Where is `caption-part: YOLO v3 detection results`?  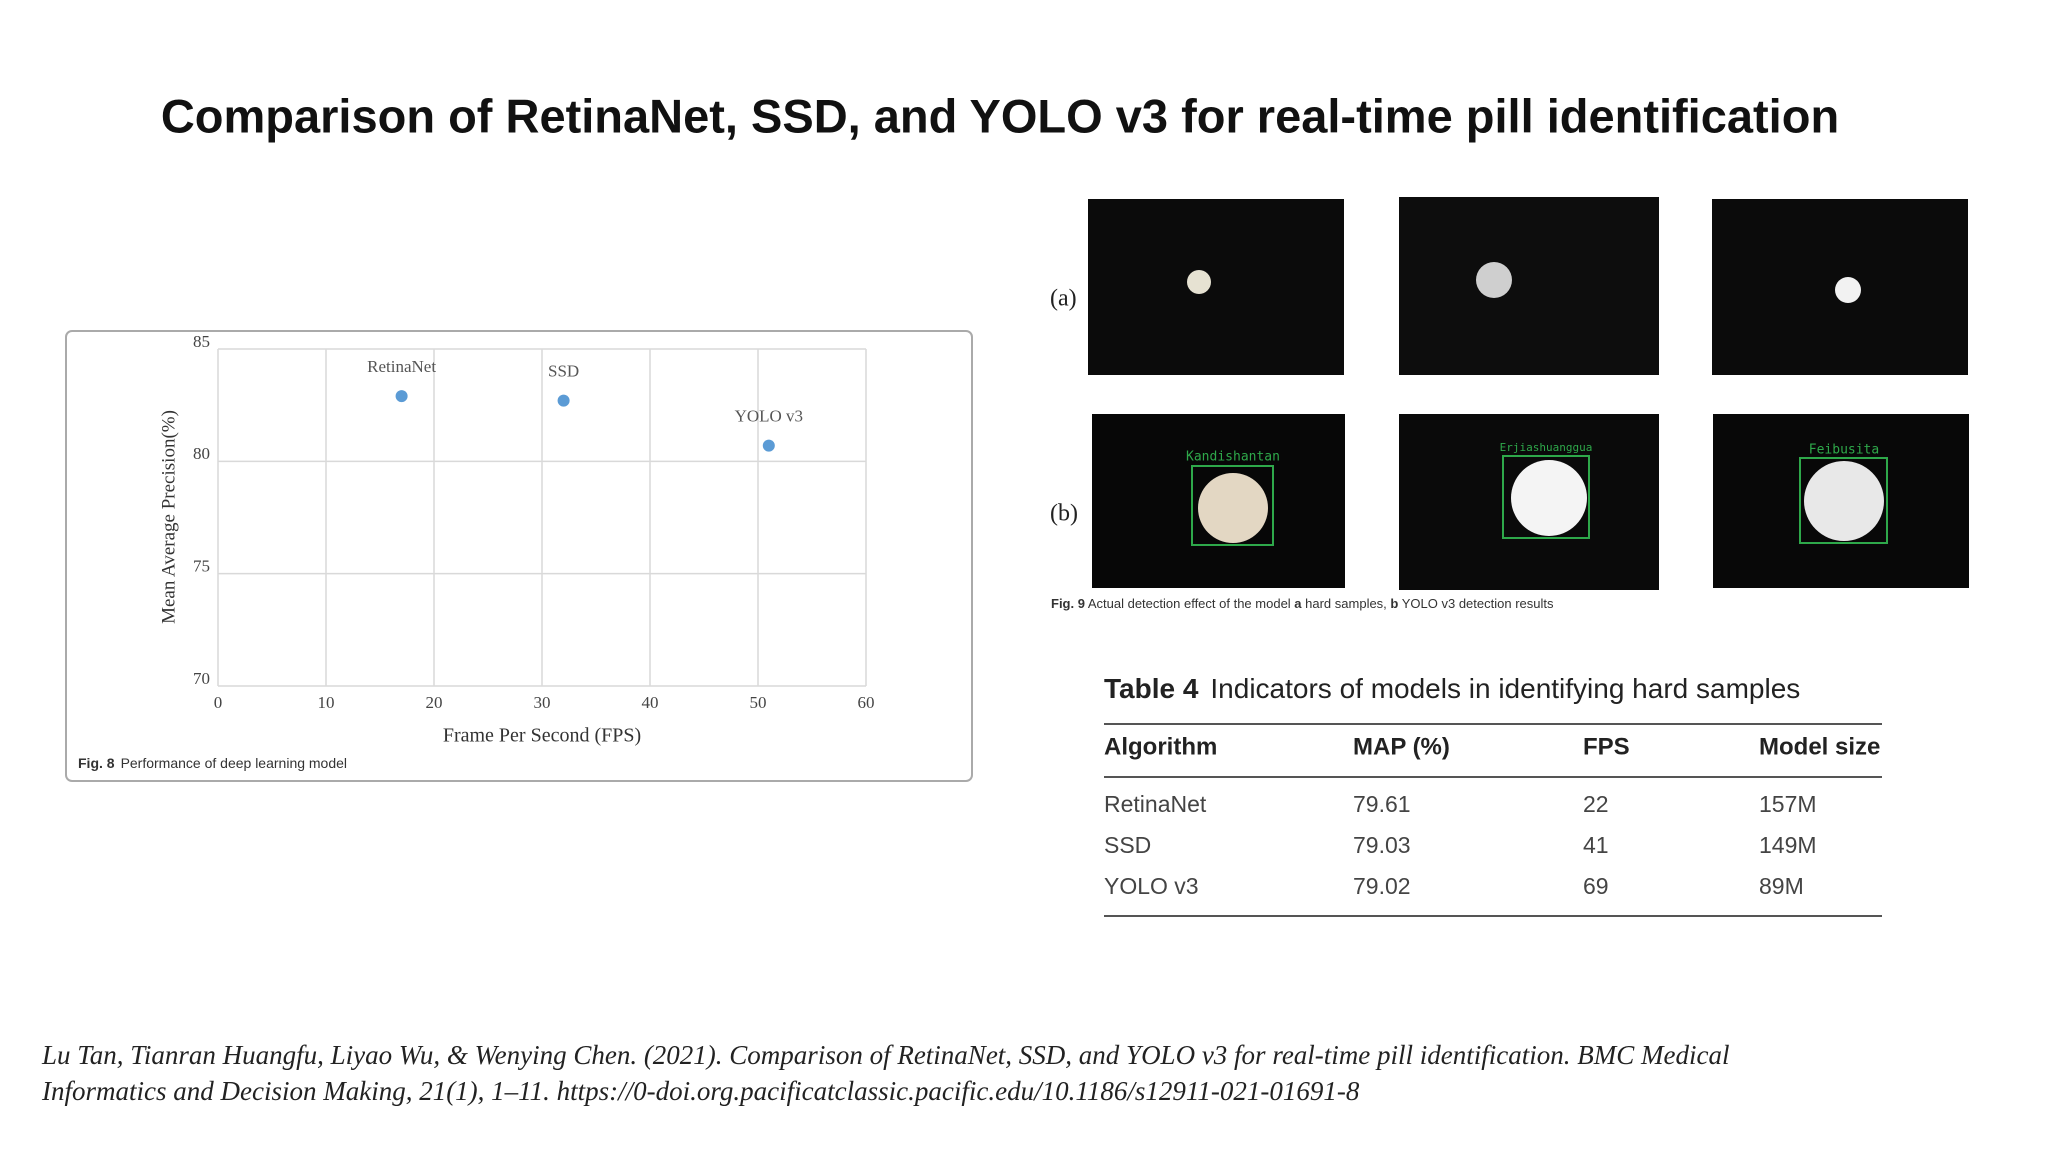 caption-part: YOLO v3 detection results is located at coordinates (1476, 603).